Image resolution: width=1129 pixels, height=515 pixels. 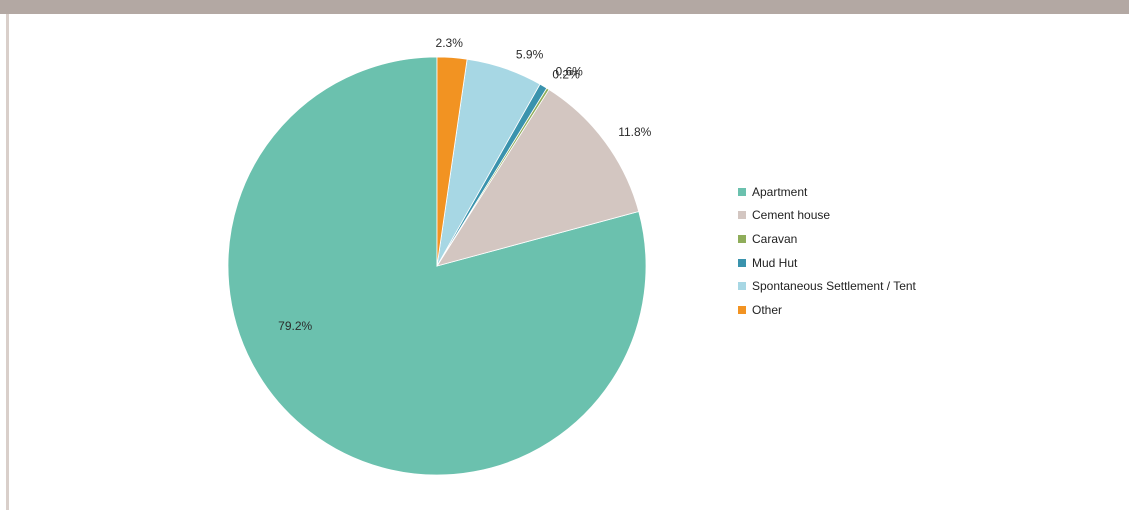 I want to click on legend-item: Caravan, so click(x=827, y=239).